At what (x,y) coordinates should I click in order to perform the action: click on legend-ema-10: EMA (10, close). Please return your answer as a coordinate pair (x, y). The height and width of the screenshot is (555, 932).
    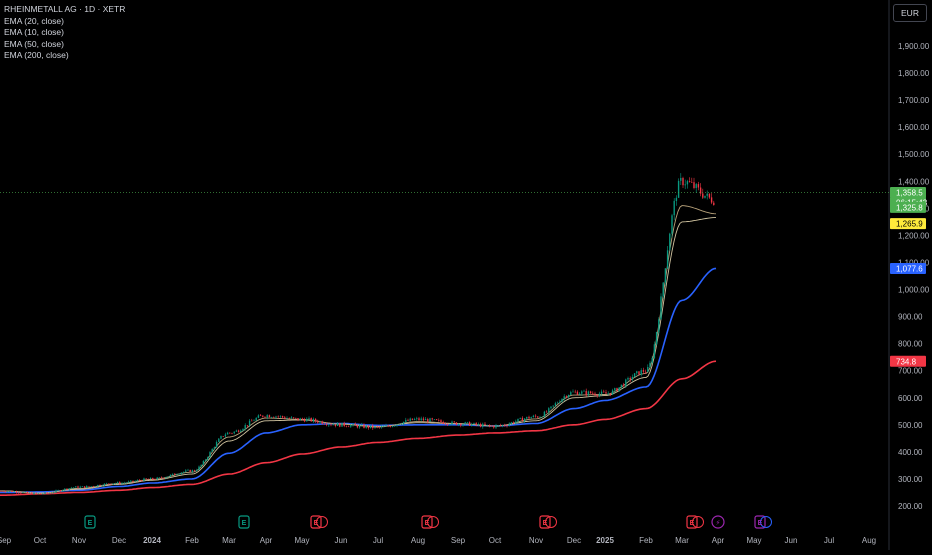
    Looking at the image, I should click on (34, 32).